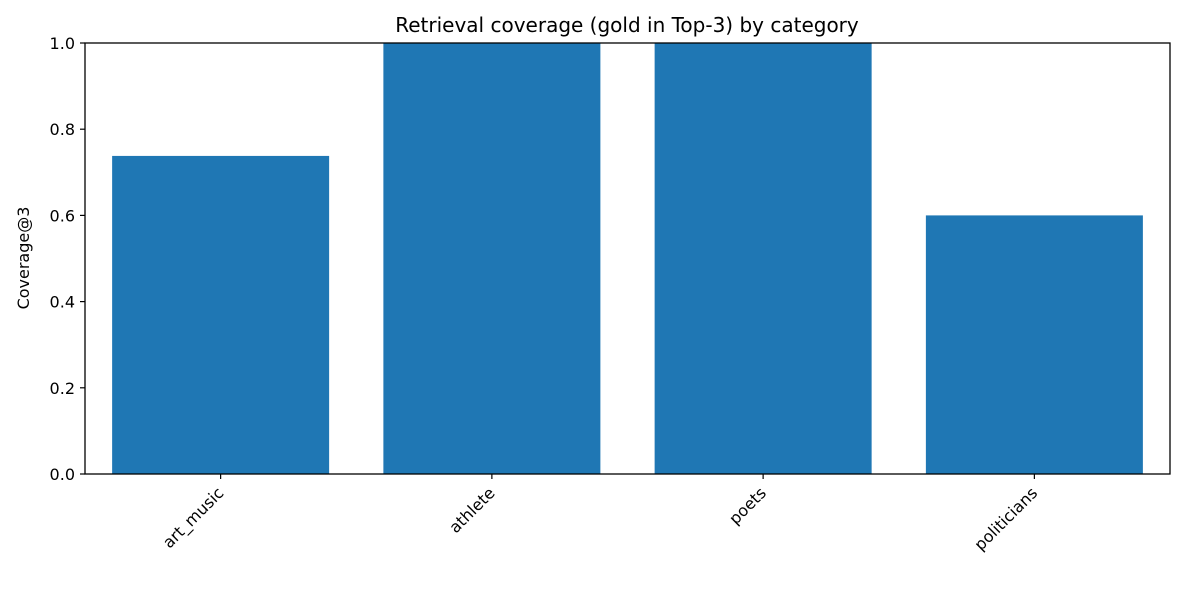 This screenshot has width=1184, height=589. What do you see at coordinates (23, 258) in the screenshot?
I see `y-axis-label: Coverage@3` at bounding box center [23, 258].